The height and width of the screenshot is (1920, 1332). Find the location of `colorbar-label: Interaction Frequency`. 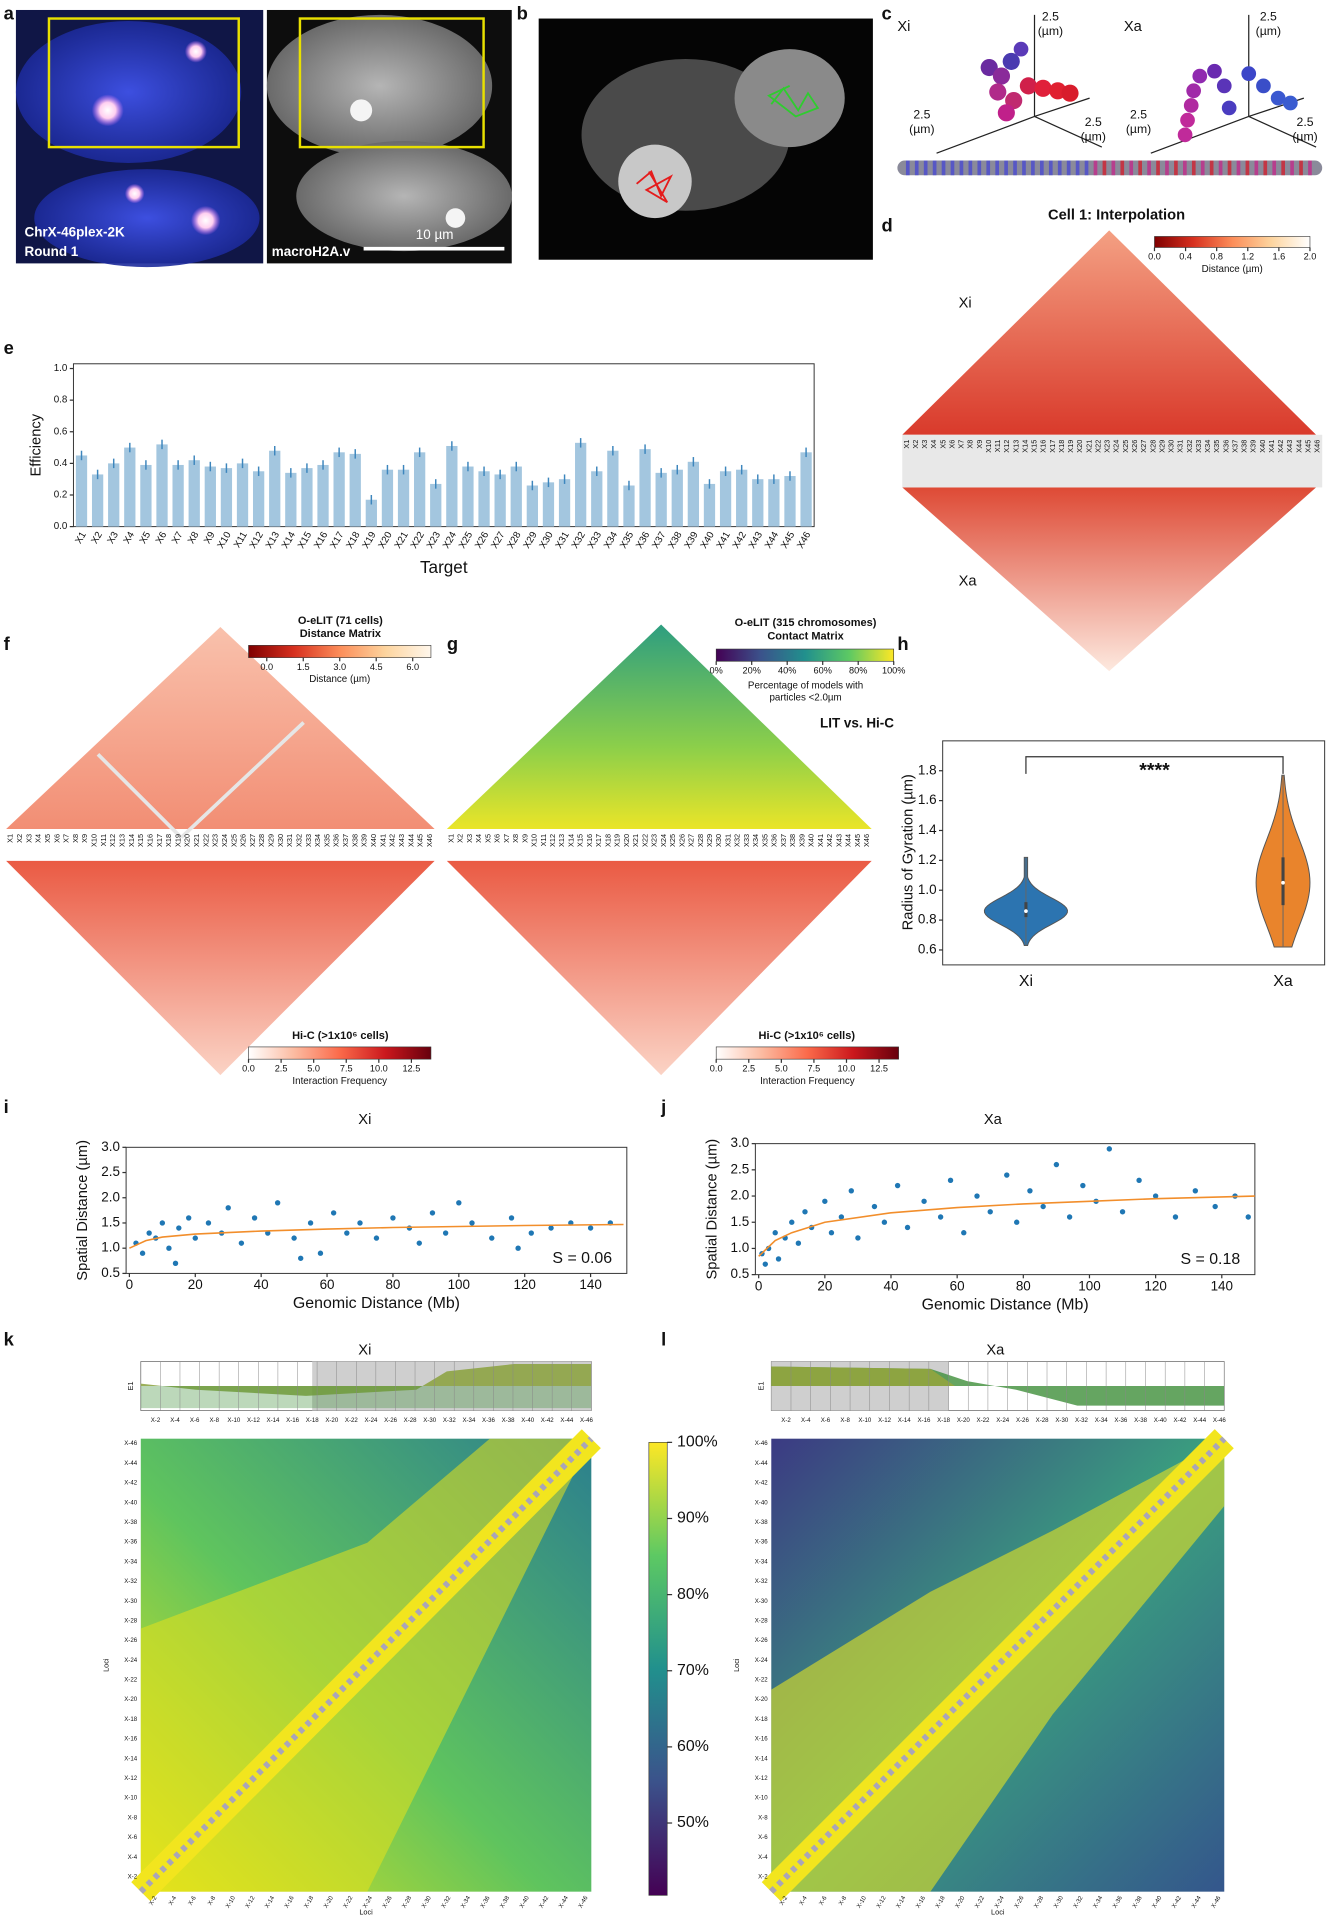

colorbar-label: Interaction Frequency is located at coordinates (339, 1081).